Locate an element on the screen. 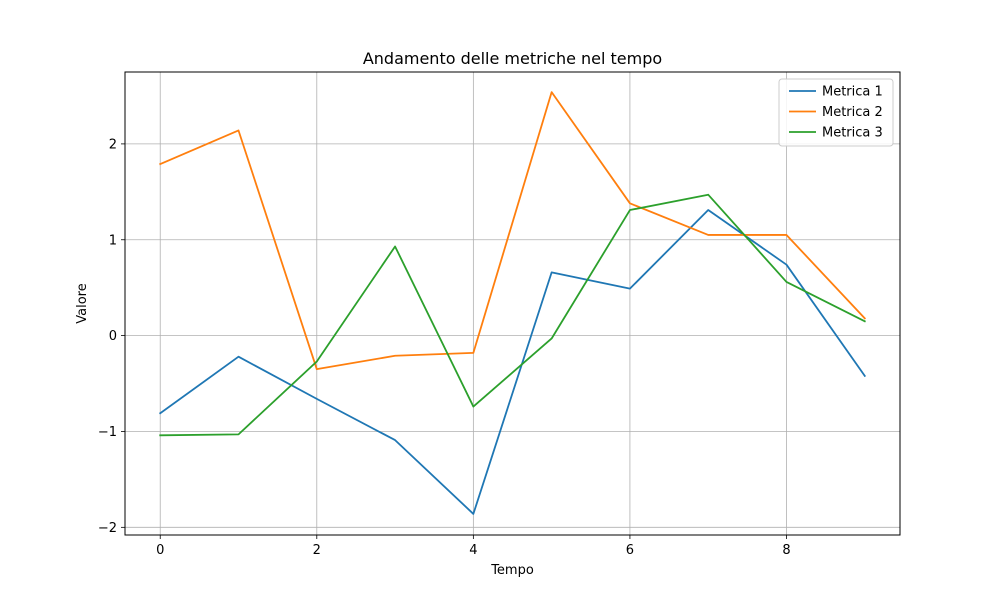 The height and width of the screenshot is (604, 1000). x-tick-label: 4 is located at coordinates (473, 550).